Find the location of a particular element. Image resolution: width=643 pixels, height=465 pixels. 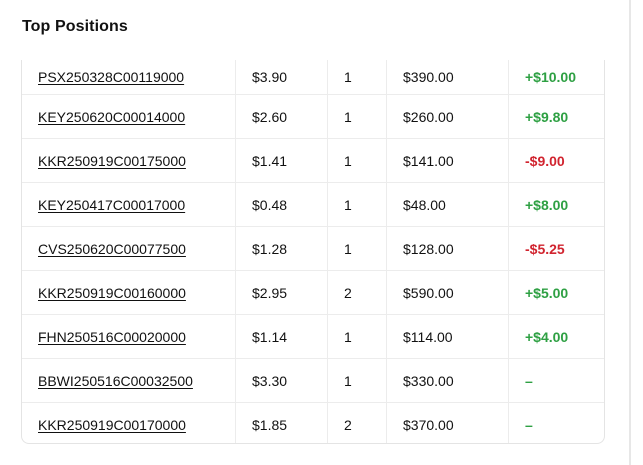

table-row: KEY250417C00017000 $0.48 1 $48.00 +$8.00 is located at coordinates (313, 204).